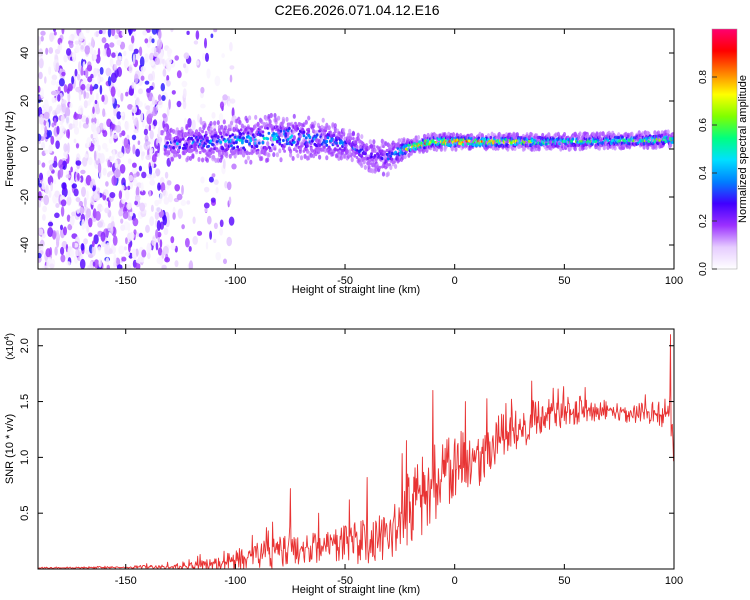 The width and height of the screenshot is (750, 600). What do you see at coordinates (674, 581) in the screenshot?
I see `snr-x-tick-label: 100` at bounding box center [674, 581].